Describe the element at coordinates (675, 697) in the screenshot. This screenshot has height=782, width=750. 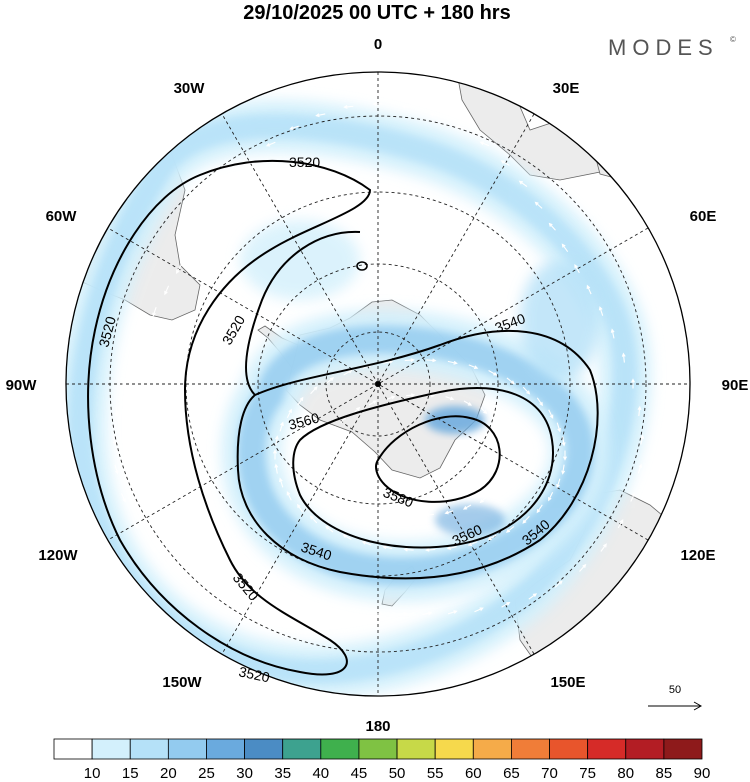
I see `reference-vector: 50` at that location.